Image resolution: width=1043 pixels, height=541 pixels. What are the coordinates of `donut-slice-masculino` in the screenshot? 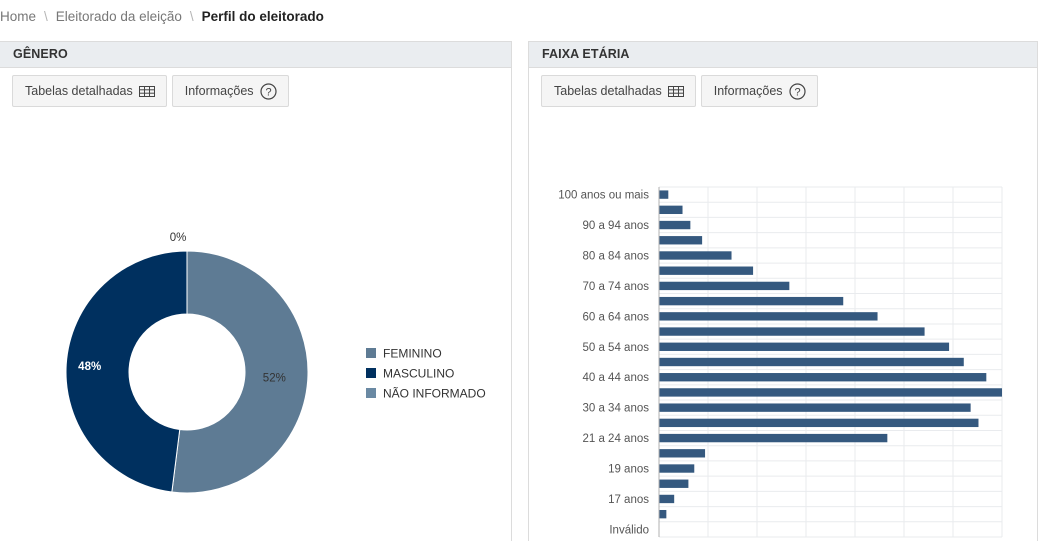 It's located at (126, 371).